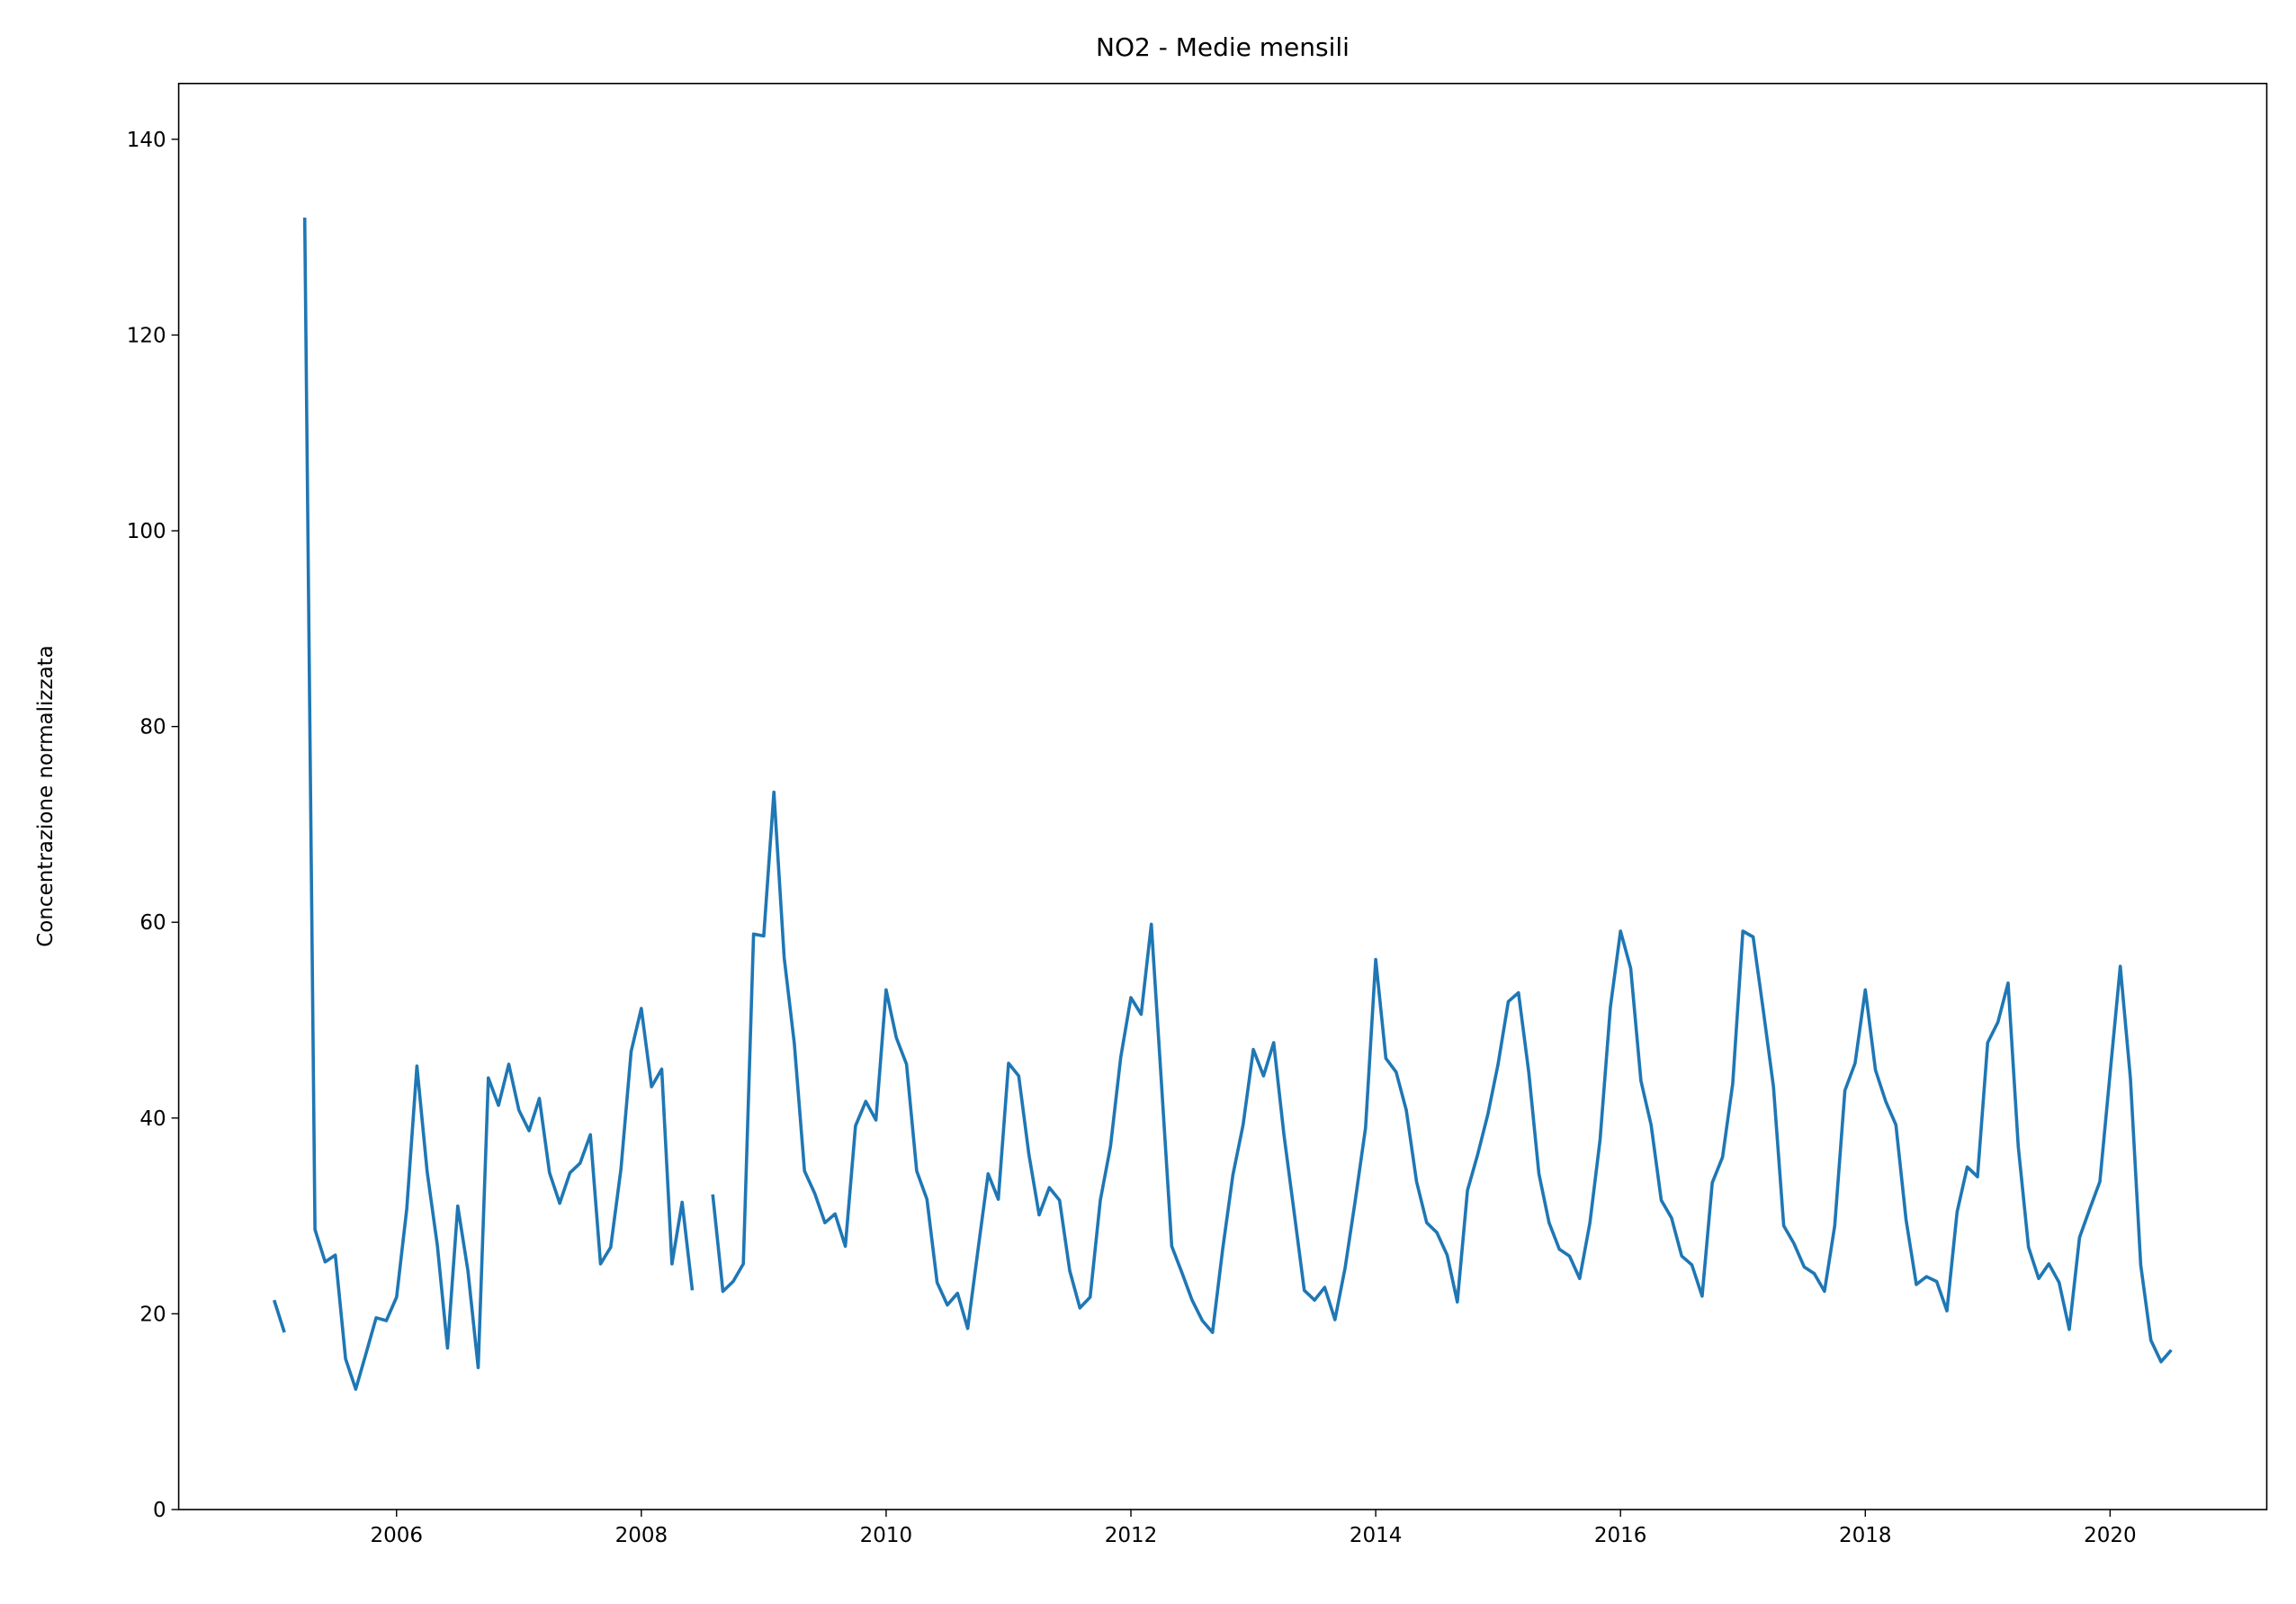 The image size is (2296, 1604). What do you see at coordinates (152, 1119) in the screenshot?
I see `y-tick-label: 40` at bounding box center [152, 1119].